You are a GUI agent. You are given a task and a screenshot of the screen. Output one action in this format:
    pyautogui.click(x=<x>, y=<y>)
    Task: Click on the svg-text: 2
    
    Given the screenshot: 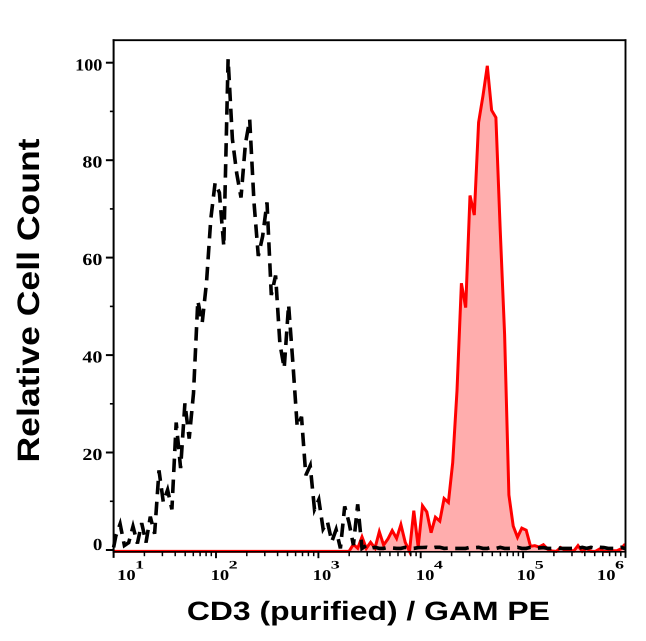 What is the action you would take?
    pyautogui.click(x=233, y=565)
    